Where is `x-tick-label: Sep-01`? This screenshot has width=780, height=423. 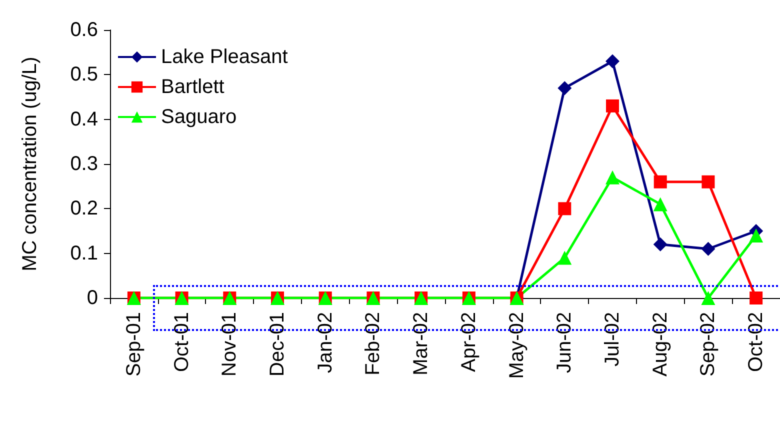
x-tick-label: Sep-01 is located at coordinates (133, 344).